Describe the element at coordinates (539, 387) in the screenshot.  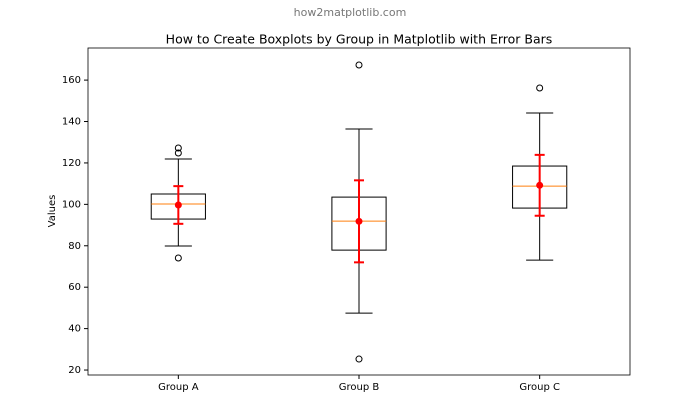
I see `x-tick-label: Group C` at that location.